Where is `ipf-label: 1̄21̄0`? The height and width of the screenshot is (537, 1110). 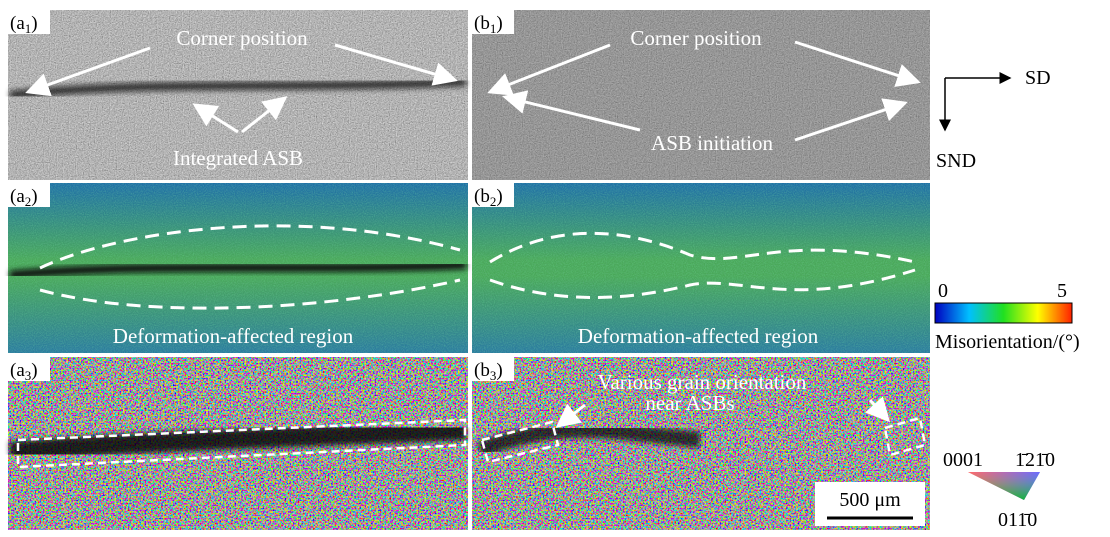
ipf-label: 1̄21̄0 is located at coordinates (1035, 460).